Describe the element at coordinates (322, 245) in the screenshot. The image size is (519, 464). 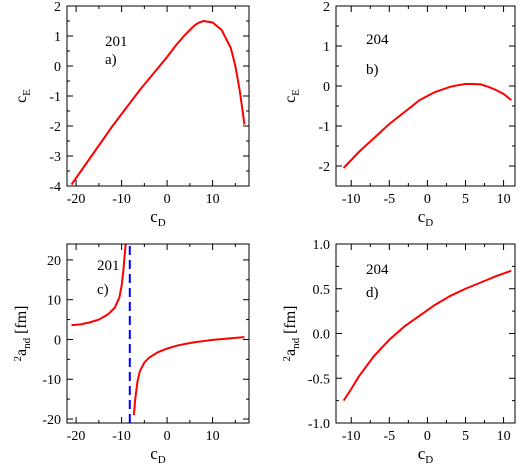
I see `y-tick-label: 1.0` at that location.